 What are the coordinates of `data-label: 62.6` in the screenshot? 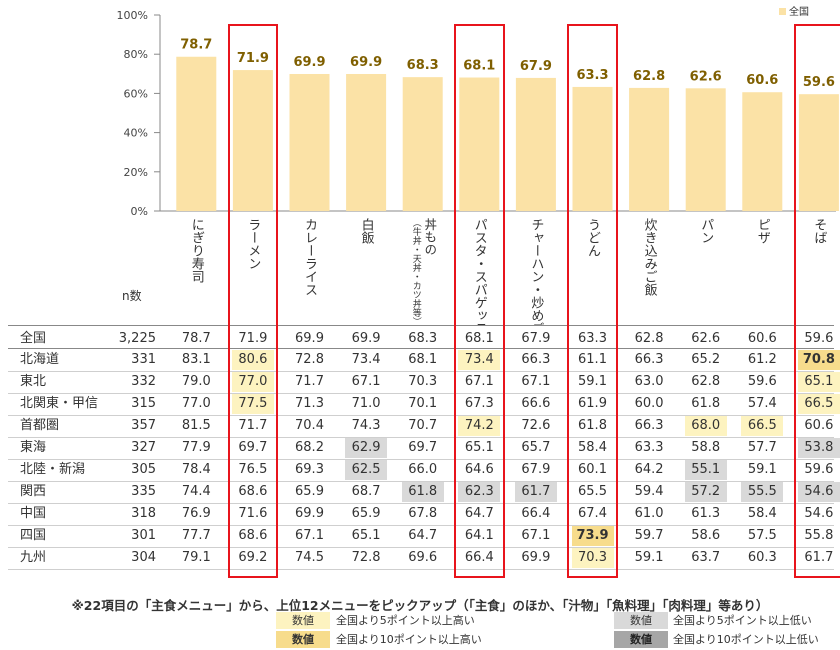 It's located at (706, 76).